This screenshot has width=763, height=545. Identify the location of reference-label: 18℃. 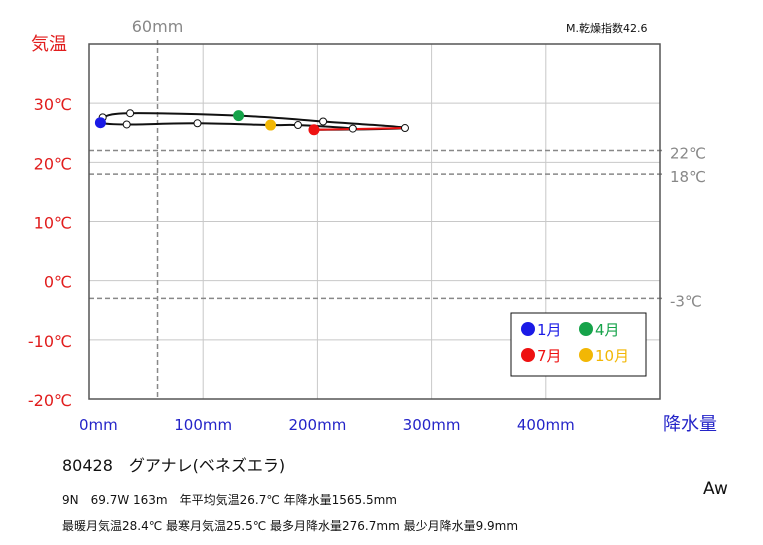
(688, 177).